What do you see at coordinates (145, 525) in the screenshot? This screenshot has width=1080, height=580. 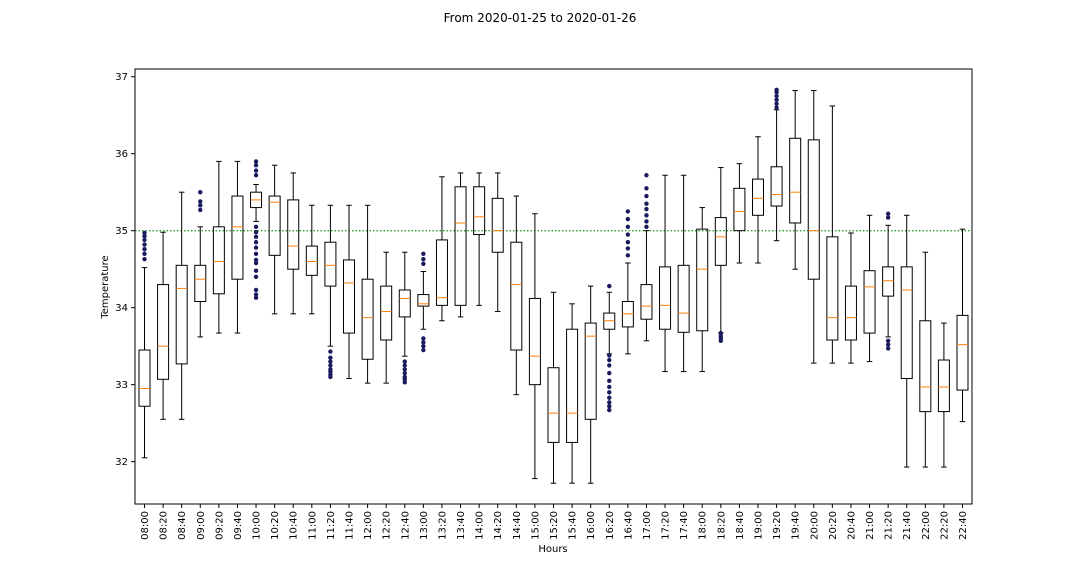 I see `x-tick-label: 08:00` at bounding box center [145, 525].